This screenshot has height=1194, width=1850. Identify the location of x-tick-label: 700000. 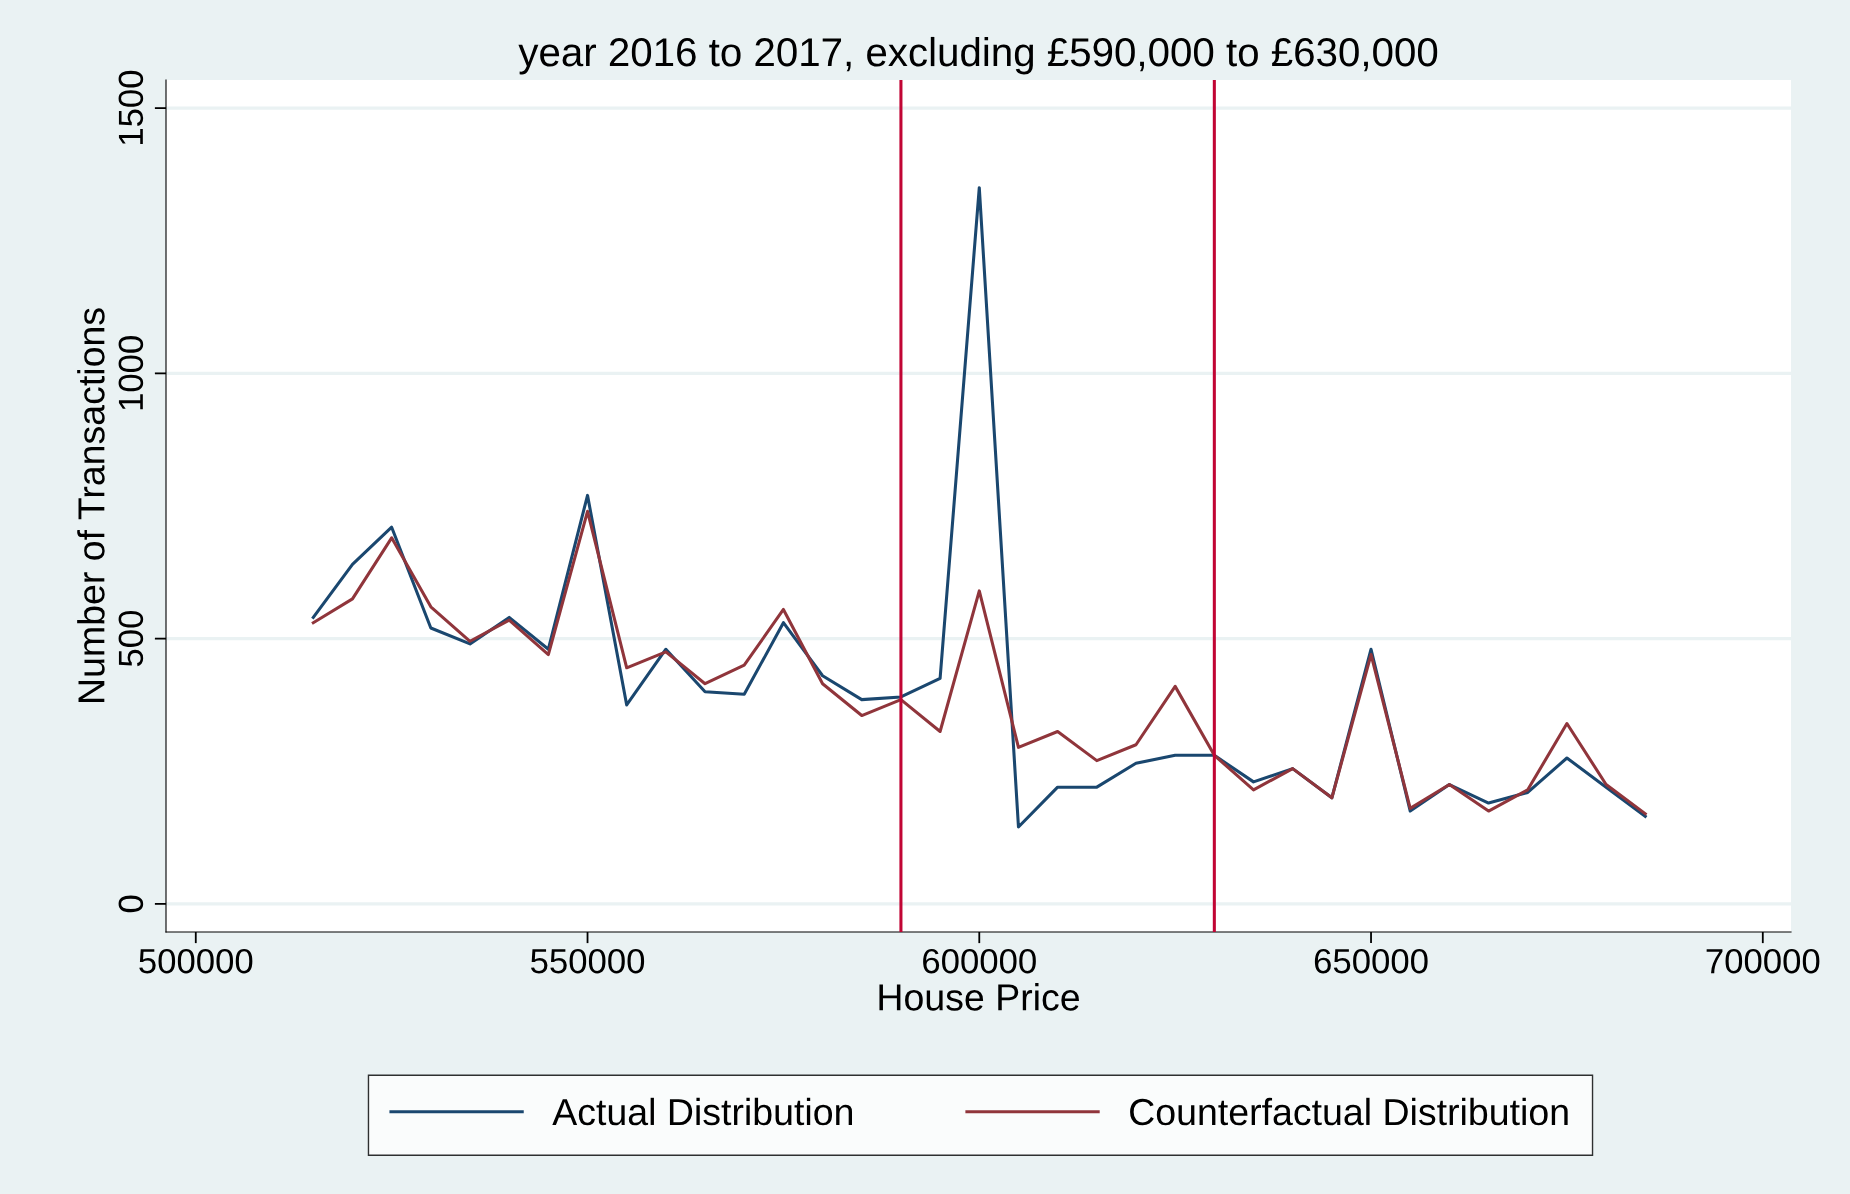
(1763, 961).